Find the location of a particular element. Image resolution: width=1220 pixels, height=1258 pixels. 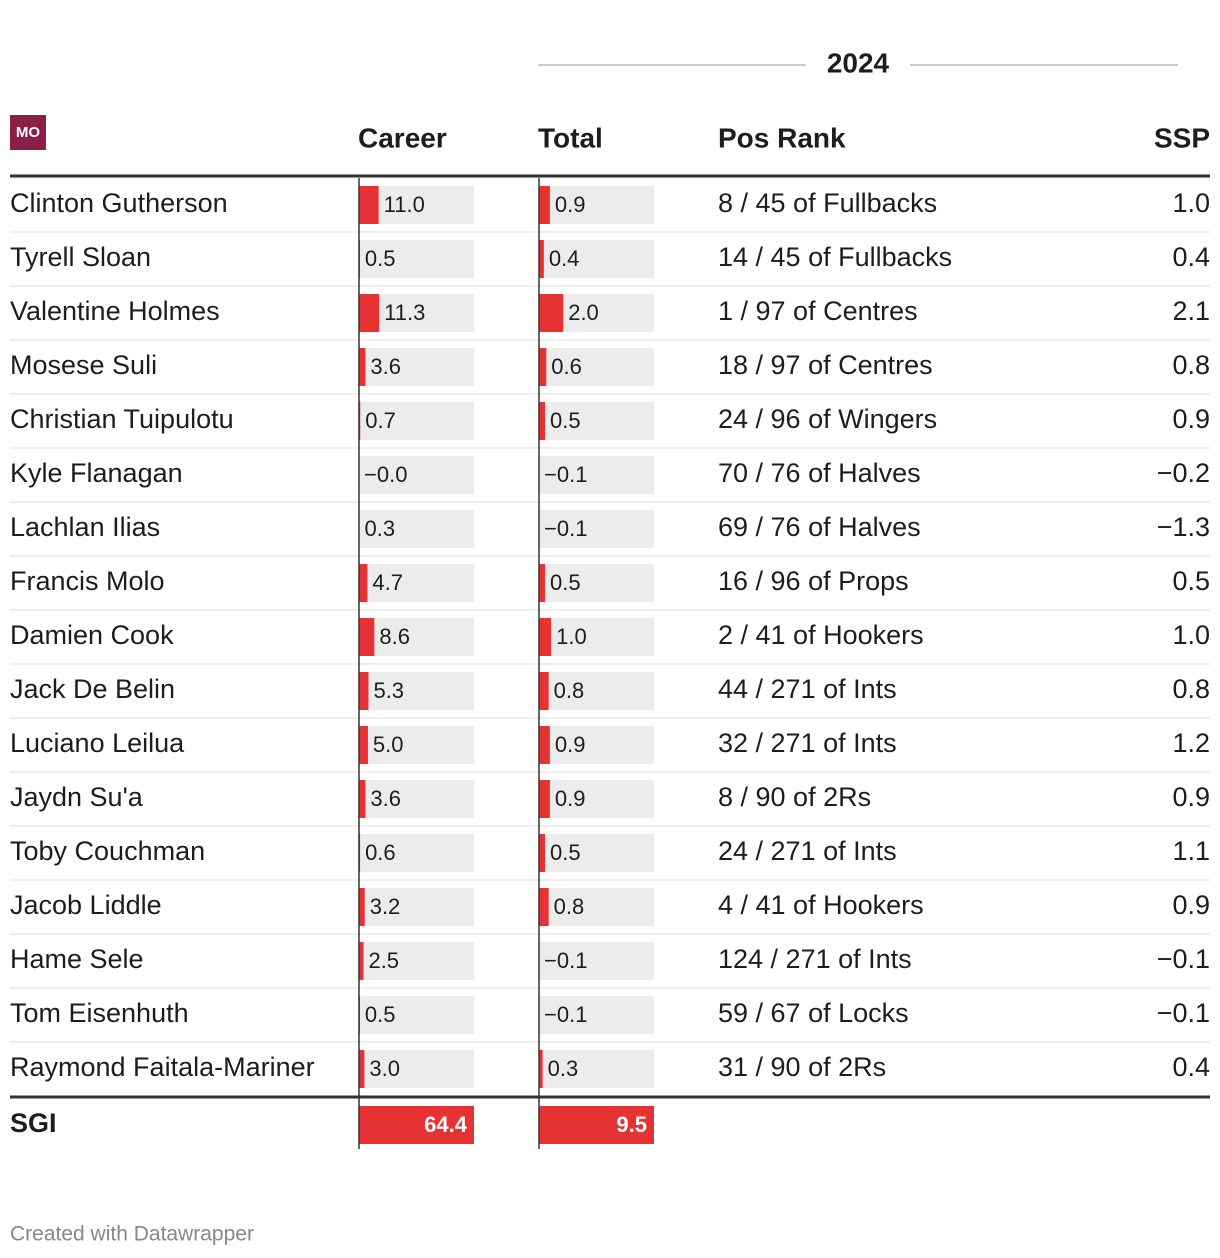

player-name: Lachlan Ilias is located at coordinates (85, 527).